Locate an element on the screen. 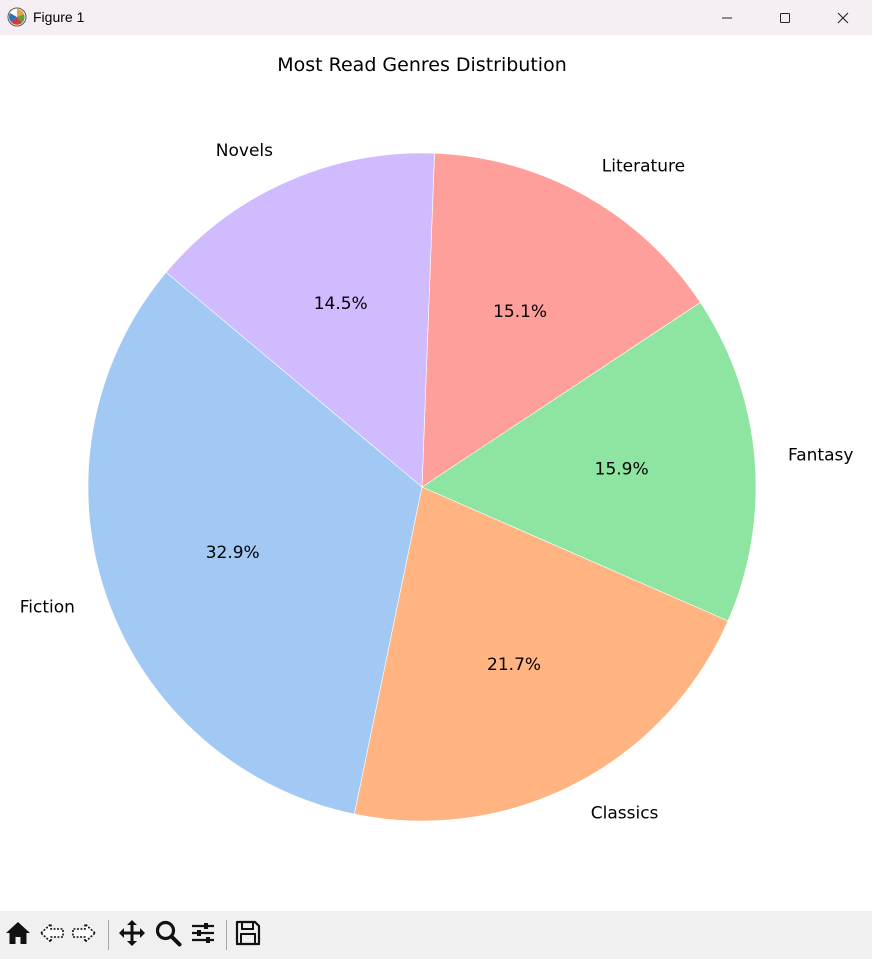 Image resolution: width=872 pixels, height=959 pixels. pie-category-label: Classics is located at coordinates (625, 813).